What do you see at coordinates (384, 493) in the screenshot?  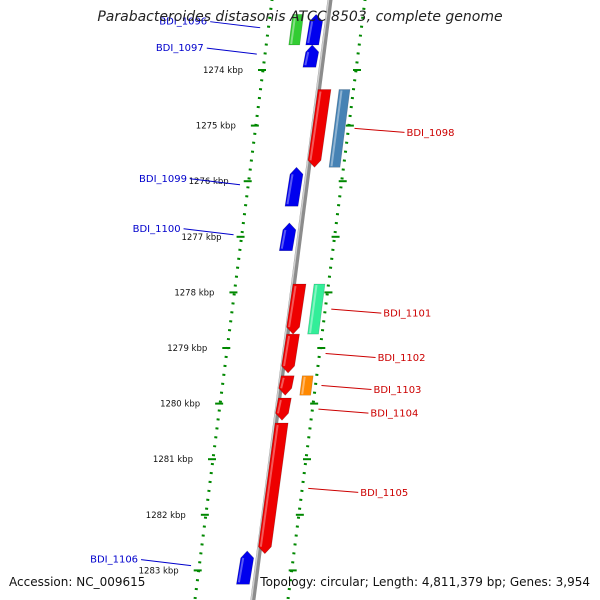 I see `gene-bdi-1105-label: BDI_1105` at bounding box center [384, 493].